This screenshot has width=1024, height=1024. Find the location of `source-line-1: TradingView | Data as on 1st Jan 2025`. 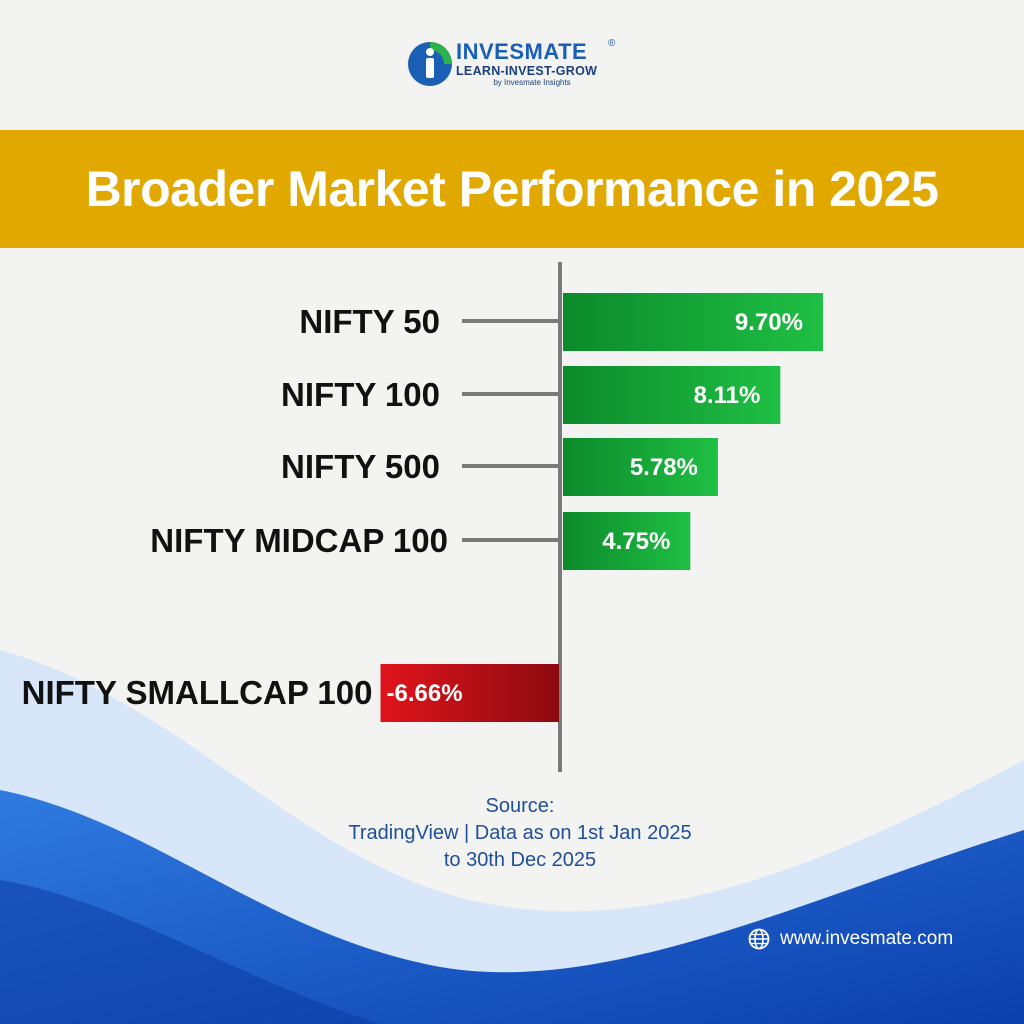

source-line-1: TradingView | Data as on 1st Jan 2025 is located at coordinates (520, 833).